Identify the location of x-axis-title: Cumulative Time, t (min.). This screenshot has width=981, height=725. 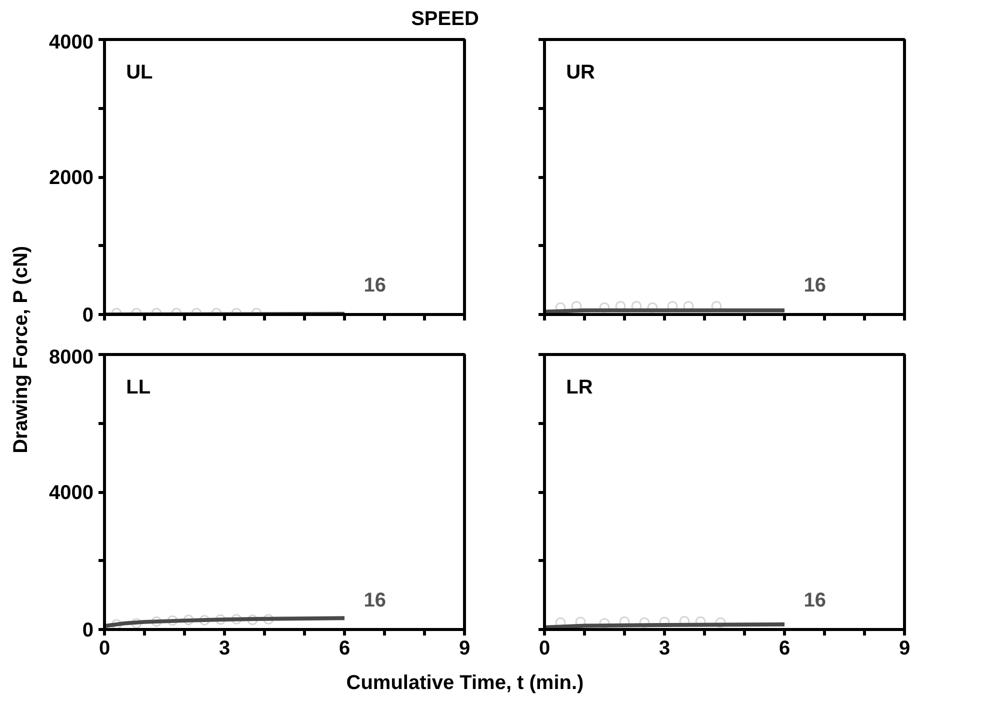
(465, 683).